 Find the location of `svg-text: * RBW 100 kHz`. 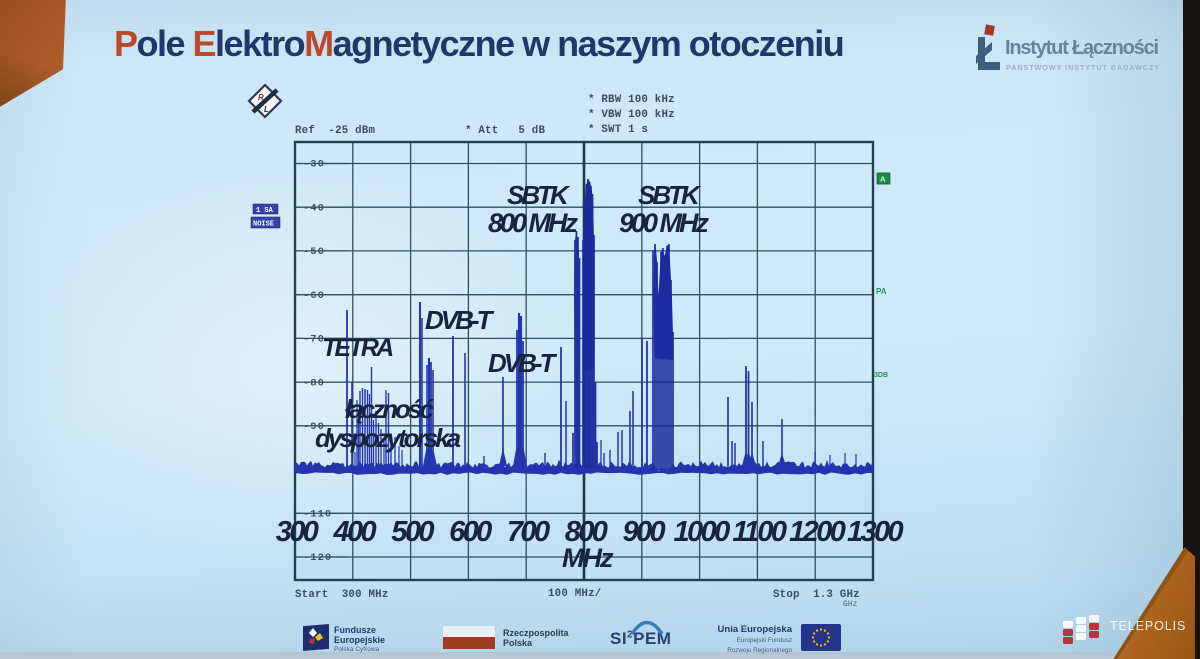

svg-text: * RBW 100 kHz is located at coordinates (631, 100).